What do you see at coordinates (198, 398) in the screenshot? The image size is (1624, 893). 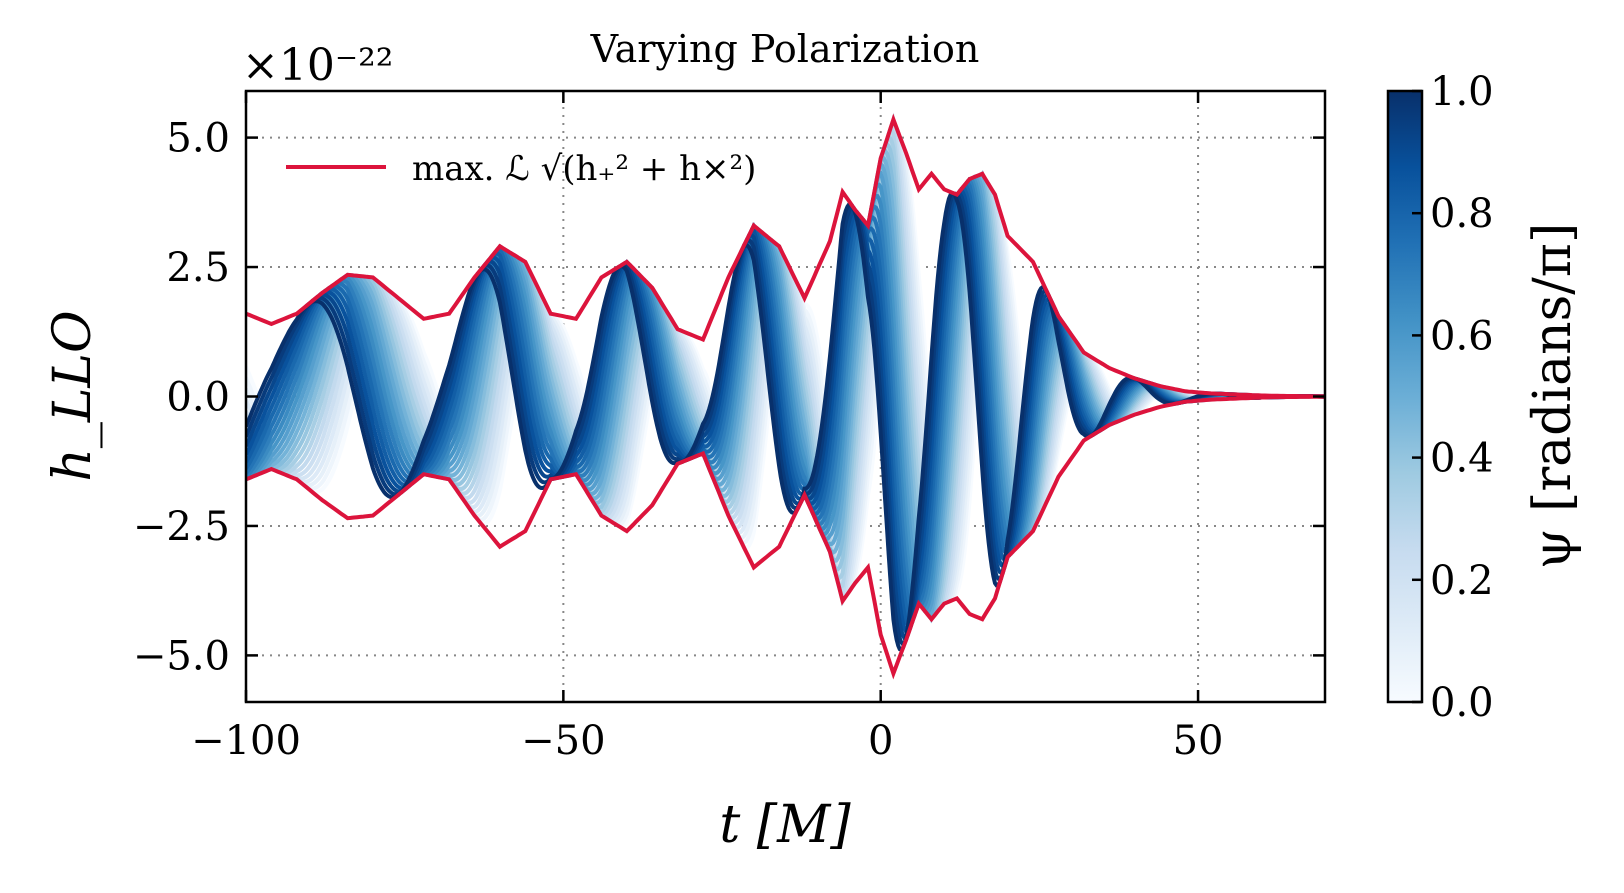 I see `y-tick-label: 0.0` at bounding box center [198, 398].